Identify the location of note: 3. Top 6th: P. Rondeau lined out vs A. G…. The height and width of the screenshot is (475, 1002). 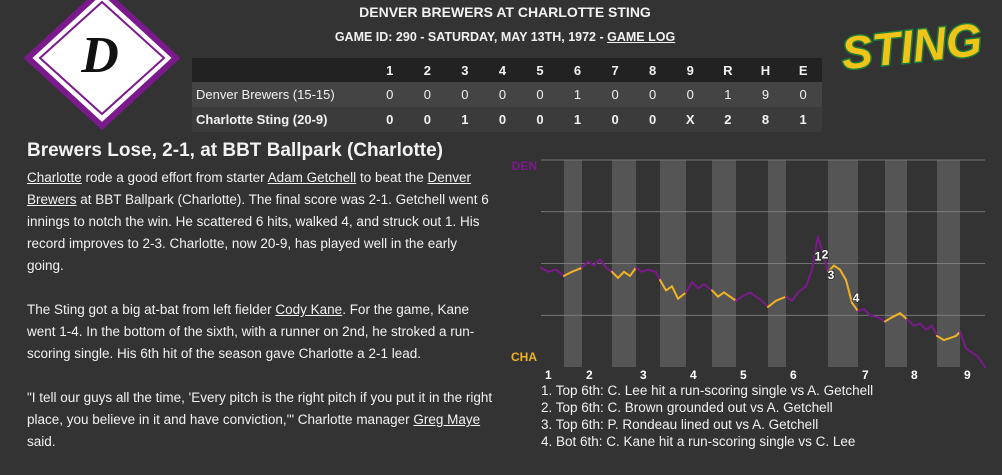
(680, 424).